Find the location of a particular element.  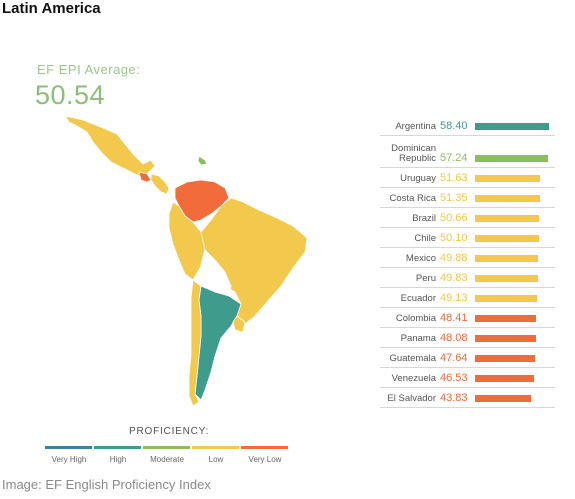

map-region-central-america-very-low is located at coordinates (145, 177).